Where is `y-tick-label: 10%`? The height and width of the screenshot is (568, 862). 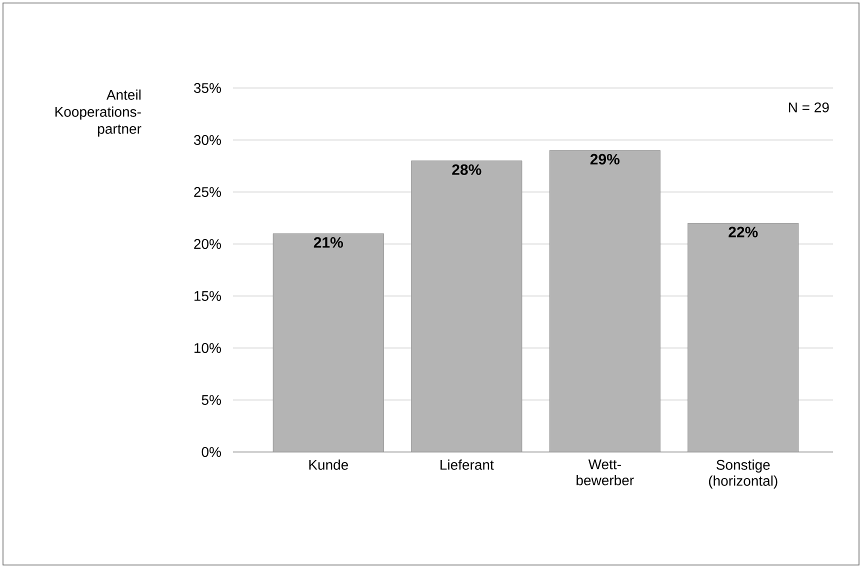 y-tick-label: 10% is located at coordinates (207, 348).